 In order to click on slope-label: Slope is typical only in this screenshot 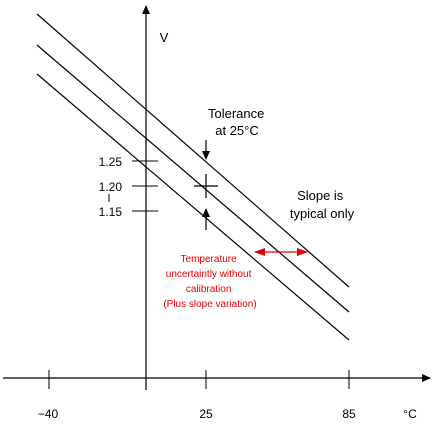, I will do `click(322, 204)`.